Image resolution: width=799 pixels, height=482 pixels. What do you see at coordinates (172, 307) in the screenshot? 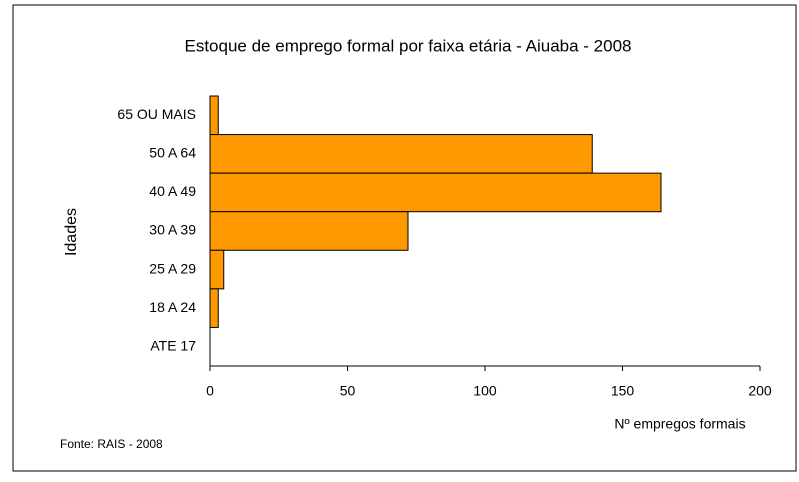
I see `y-tick-label: 18 A 24` at bounding box center [172, 307].